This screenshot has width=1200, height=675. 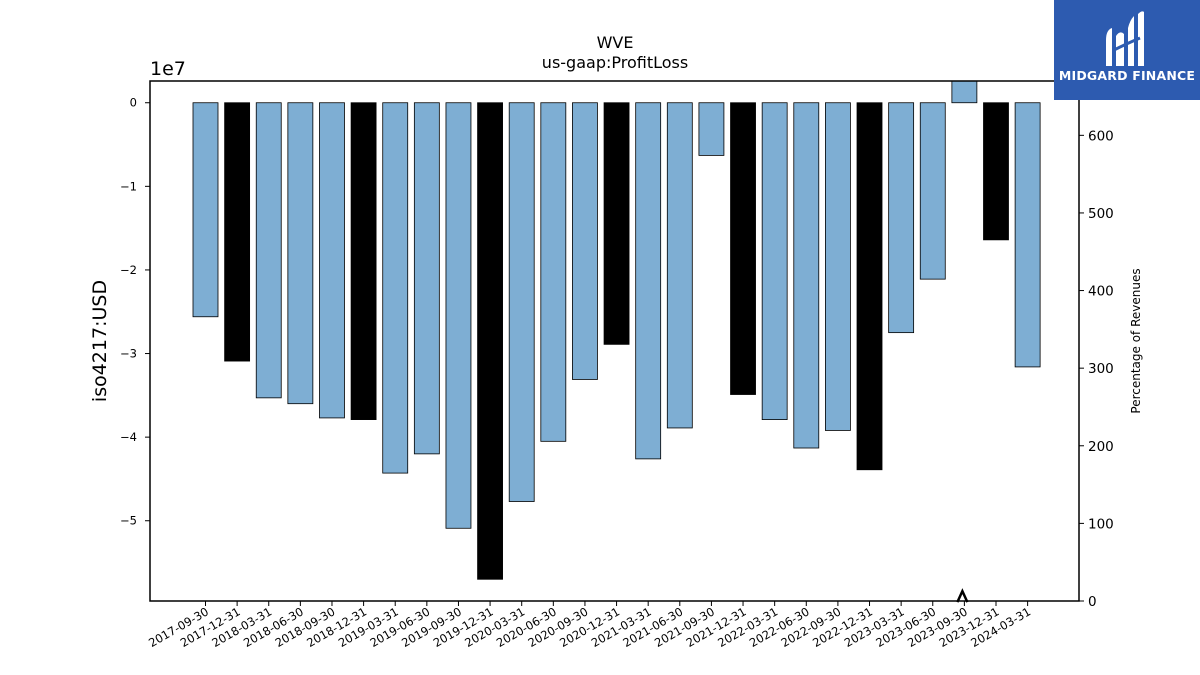 What do you see at coordinates (133, 103) in the screenshot?
I see `y-tick-label: 0` at bounding box center [133, 103].